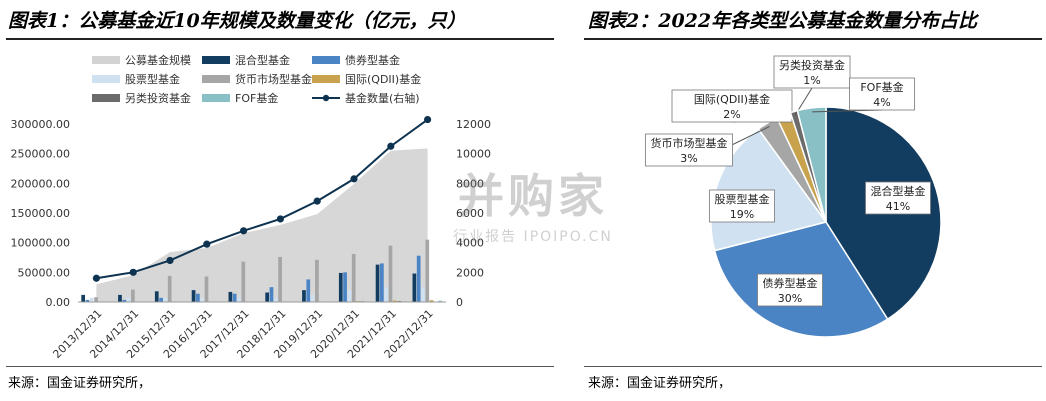 This screenshot has width=1046, height=401. I want to click on y-left-tick-label: 0.00, so click(58, 302).